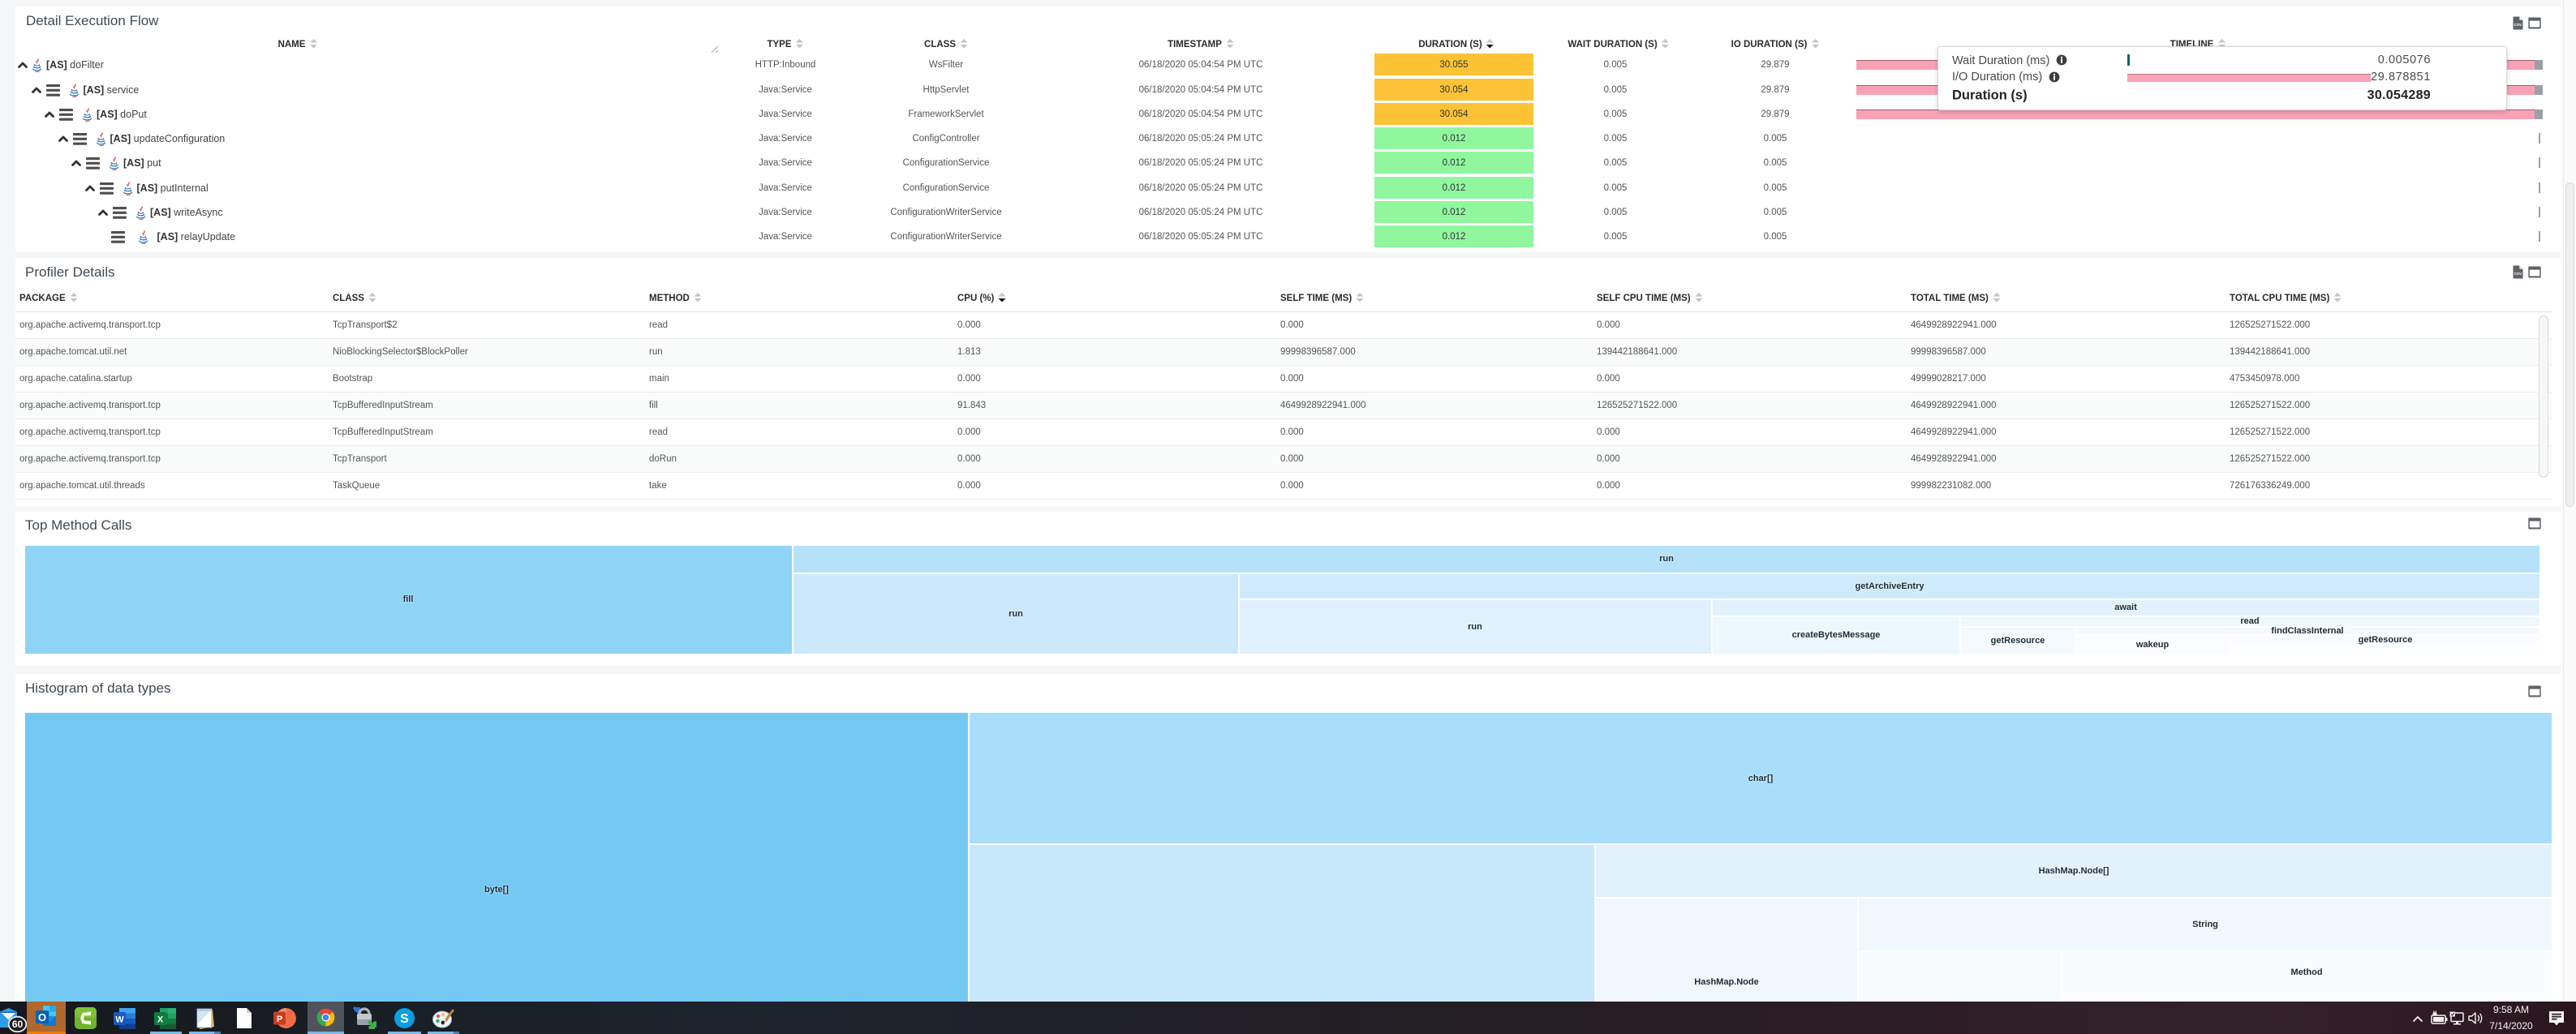  Describe the element at coordinates (42, 1017) in the screenshot. I see `svg-text: O` at that location.